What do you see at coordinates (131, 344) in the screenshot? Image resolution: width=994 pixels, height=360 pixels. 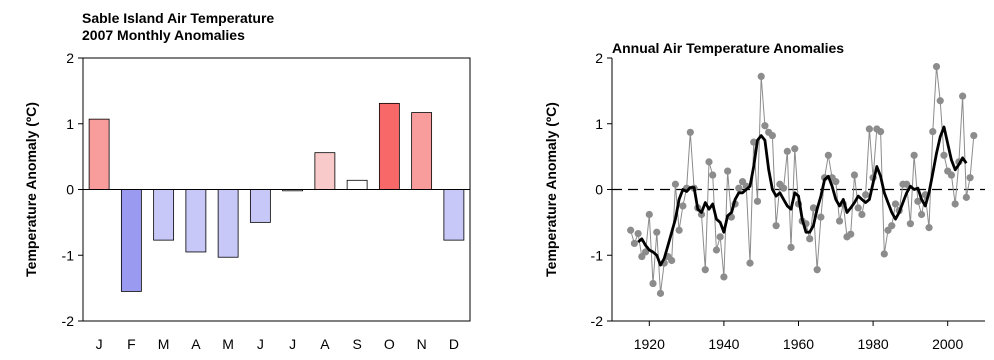 I see `month-label: F` at bounding box center [131, 344].